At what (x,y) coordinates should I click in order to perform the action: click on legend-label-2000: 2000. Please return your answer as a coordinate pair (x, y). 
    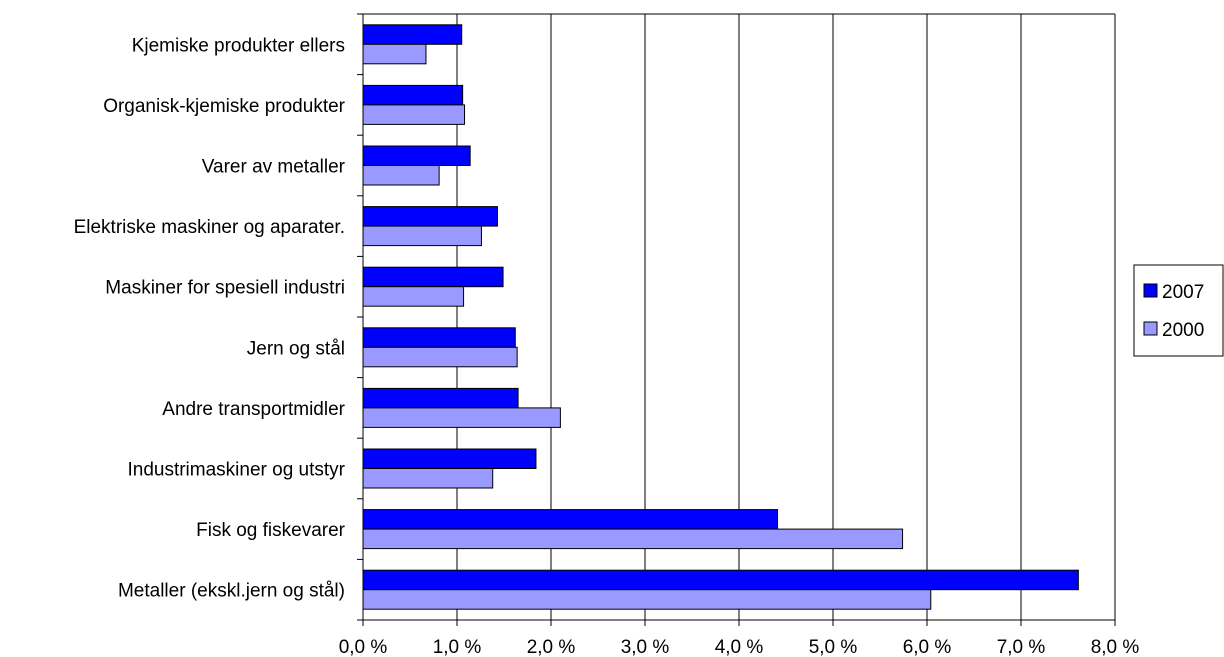
    Looking at the image, I should click on (1183, 330).